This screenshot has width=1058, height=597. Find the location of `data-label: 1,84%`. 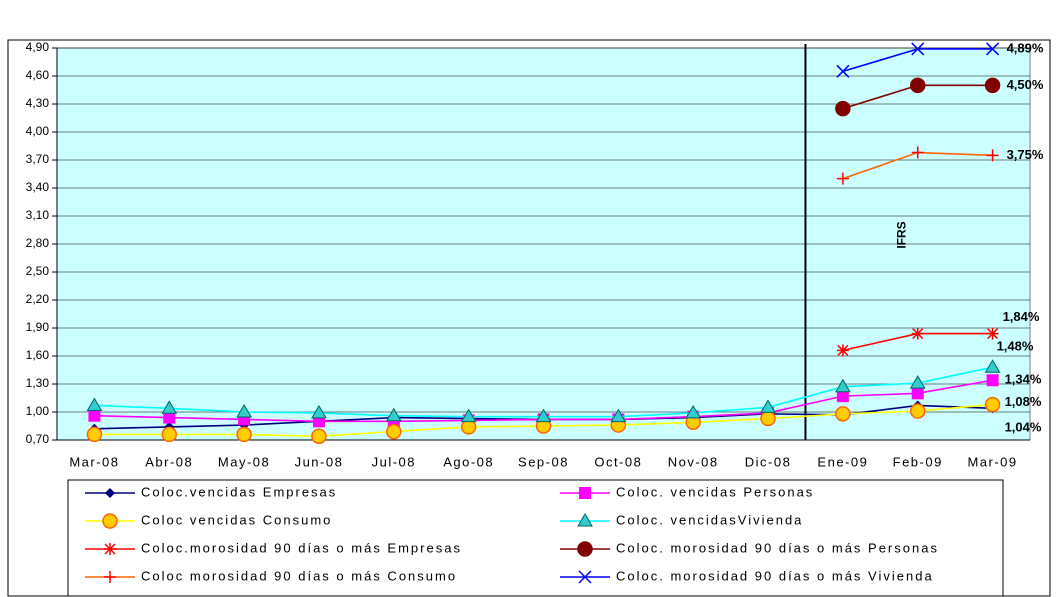

data-label: 1,84% is located at coordinates (1021, 316).